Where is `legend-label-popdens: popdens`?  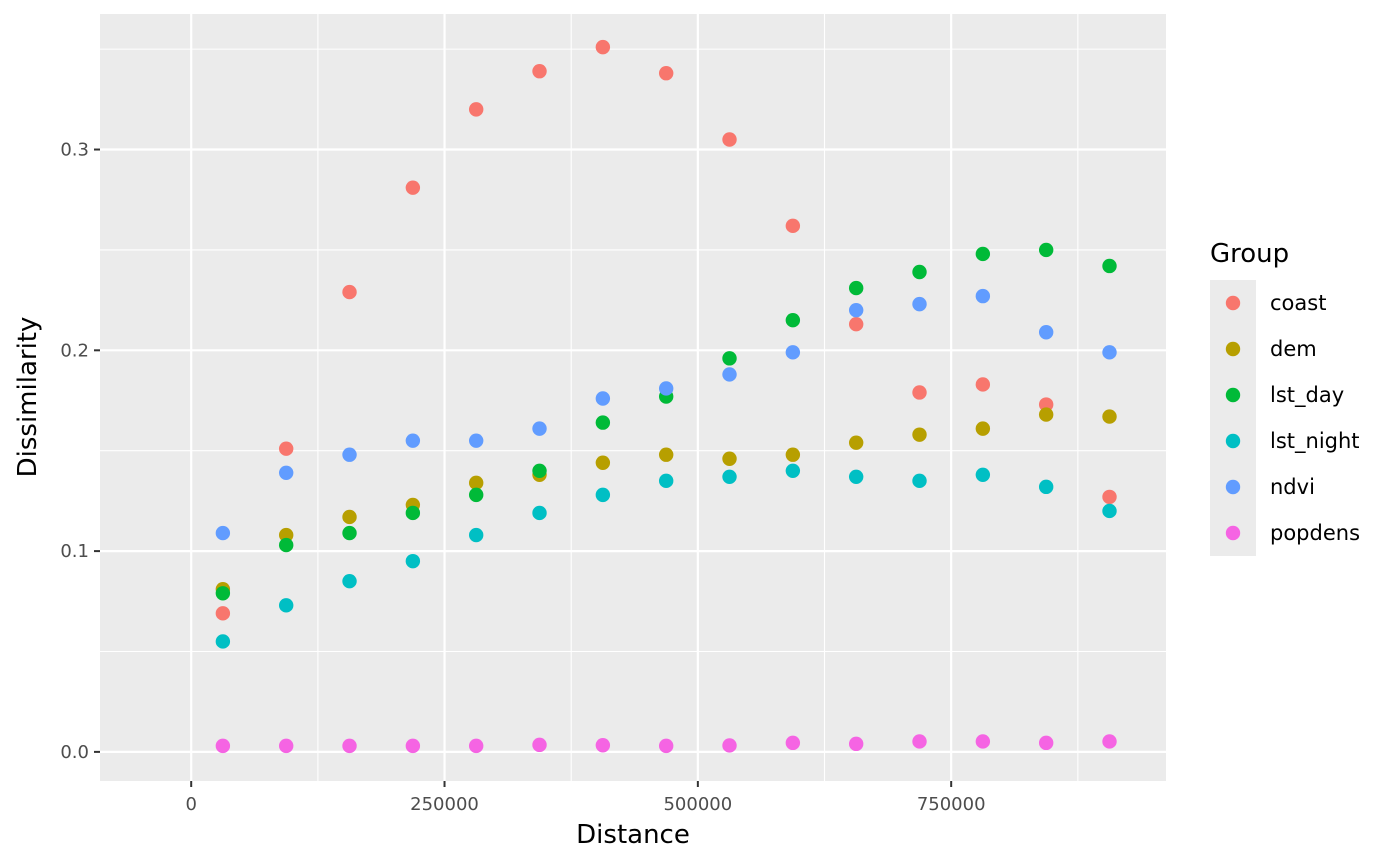 legend-label-popdens: popdens is located at coordinates (1315, 533).